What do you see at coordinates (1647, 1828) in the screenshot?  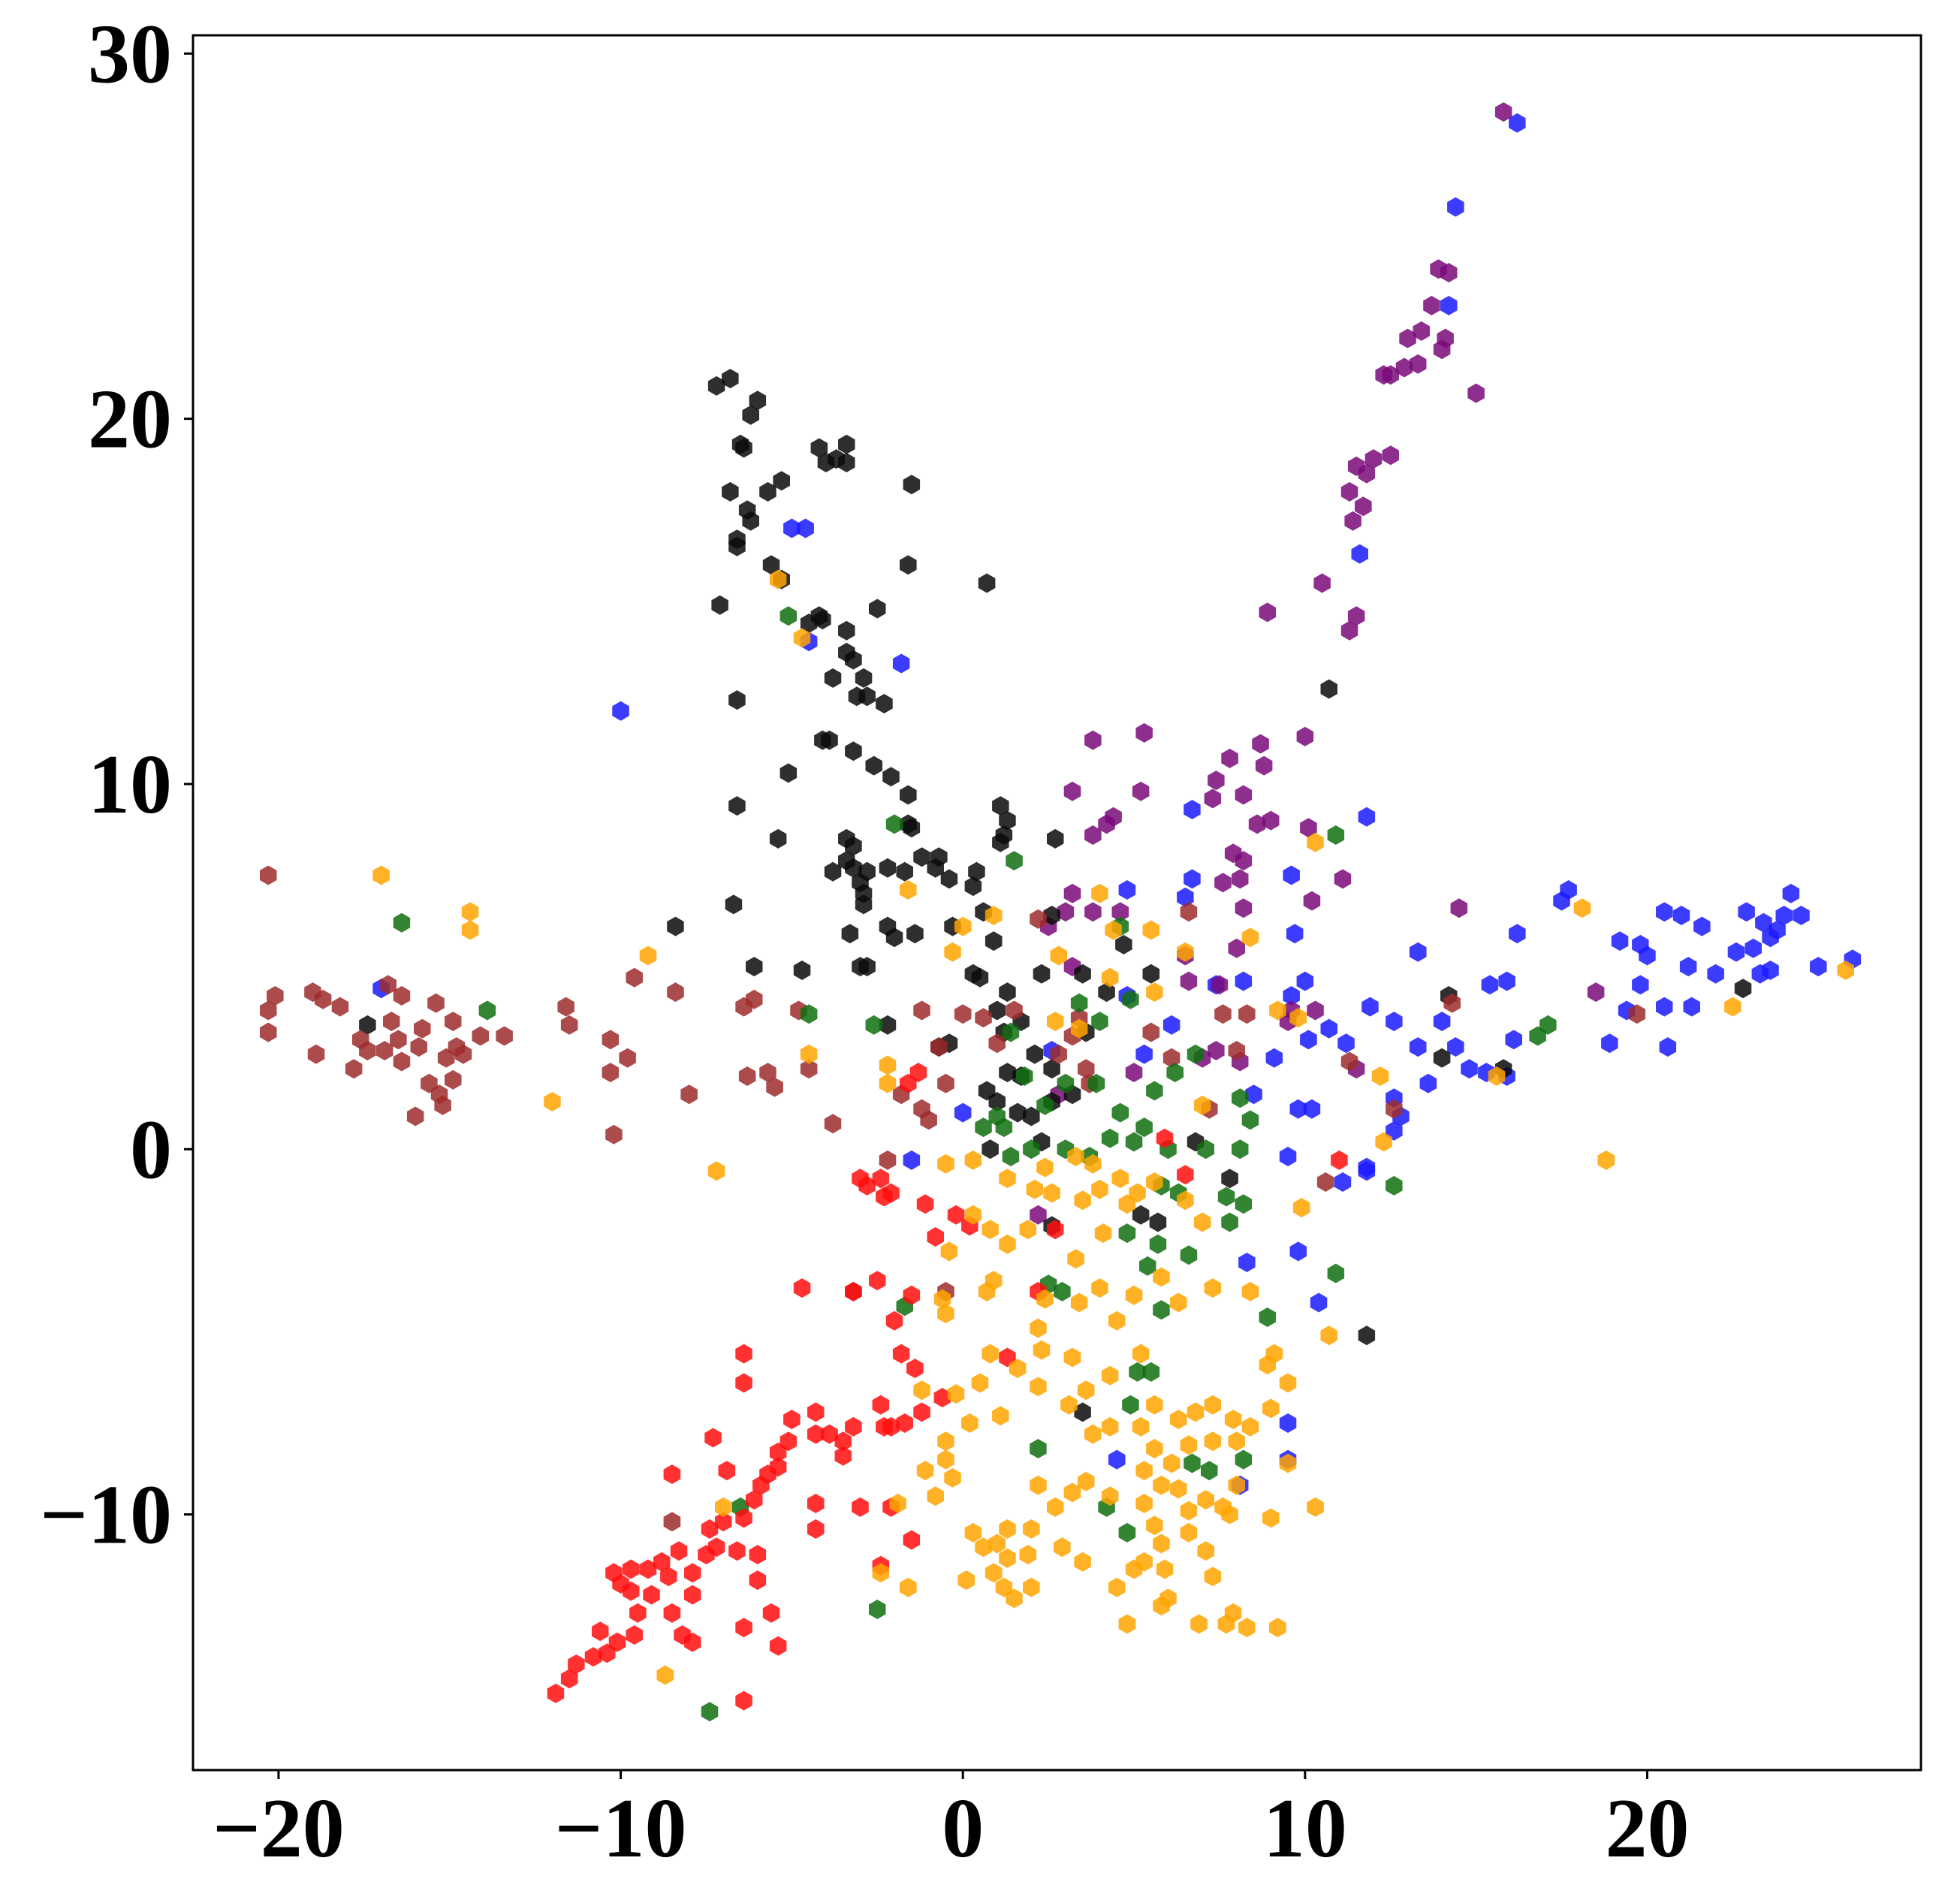 I see `x-tick-label: 20` at bounding box center [1647, 1828].